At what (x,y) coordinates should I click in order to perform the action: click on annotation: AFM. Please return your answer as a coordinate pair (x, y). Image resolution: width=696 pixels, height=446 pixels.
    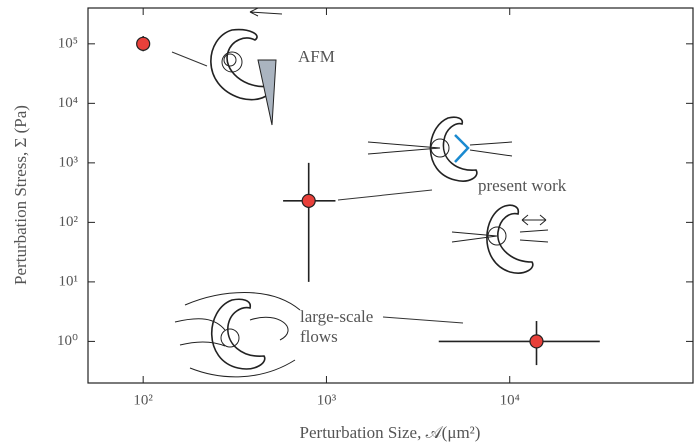
    Looking at the image, I should click on (316, 56).